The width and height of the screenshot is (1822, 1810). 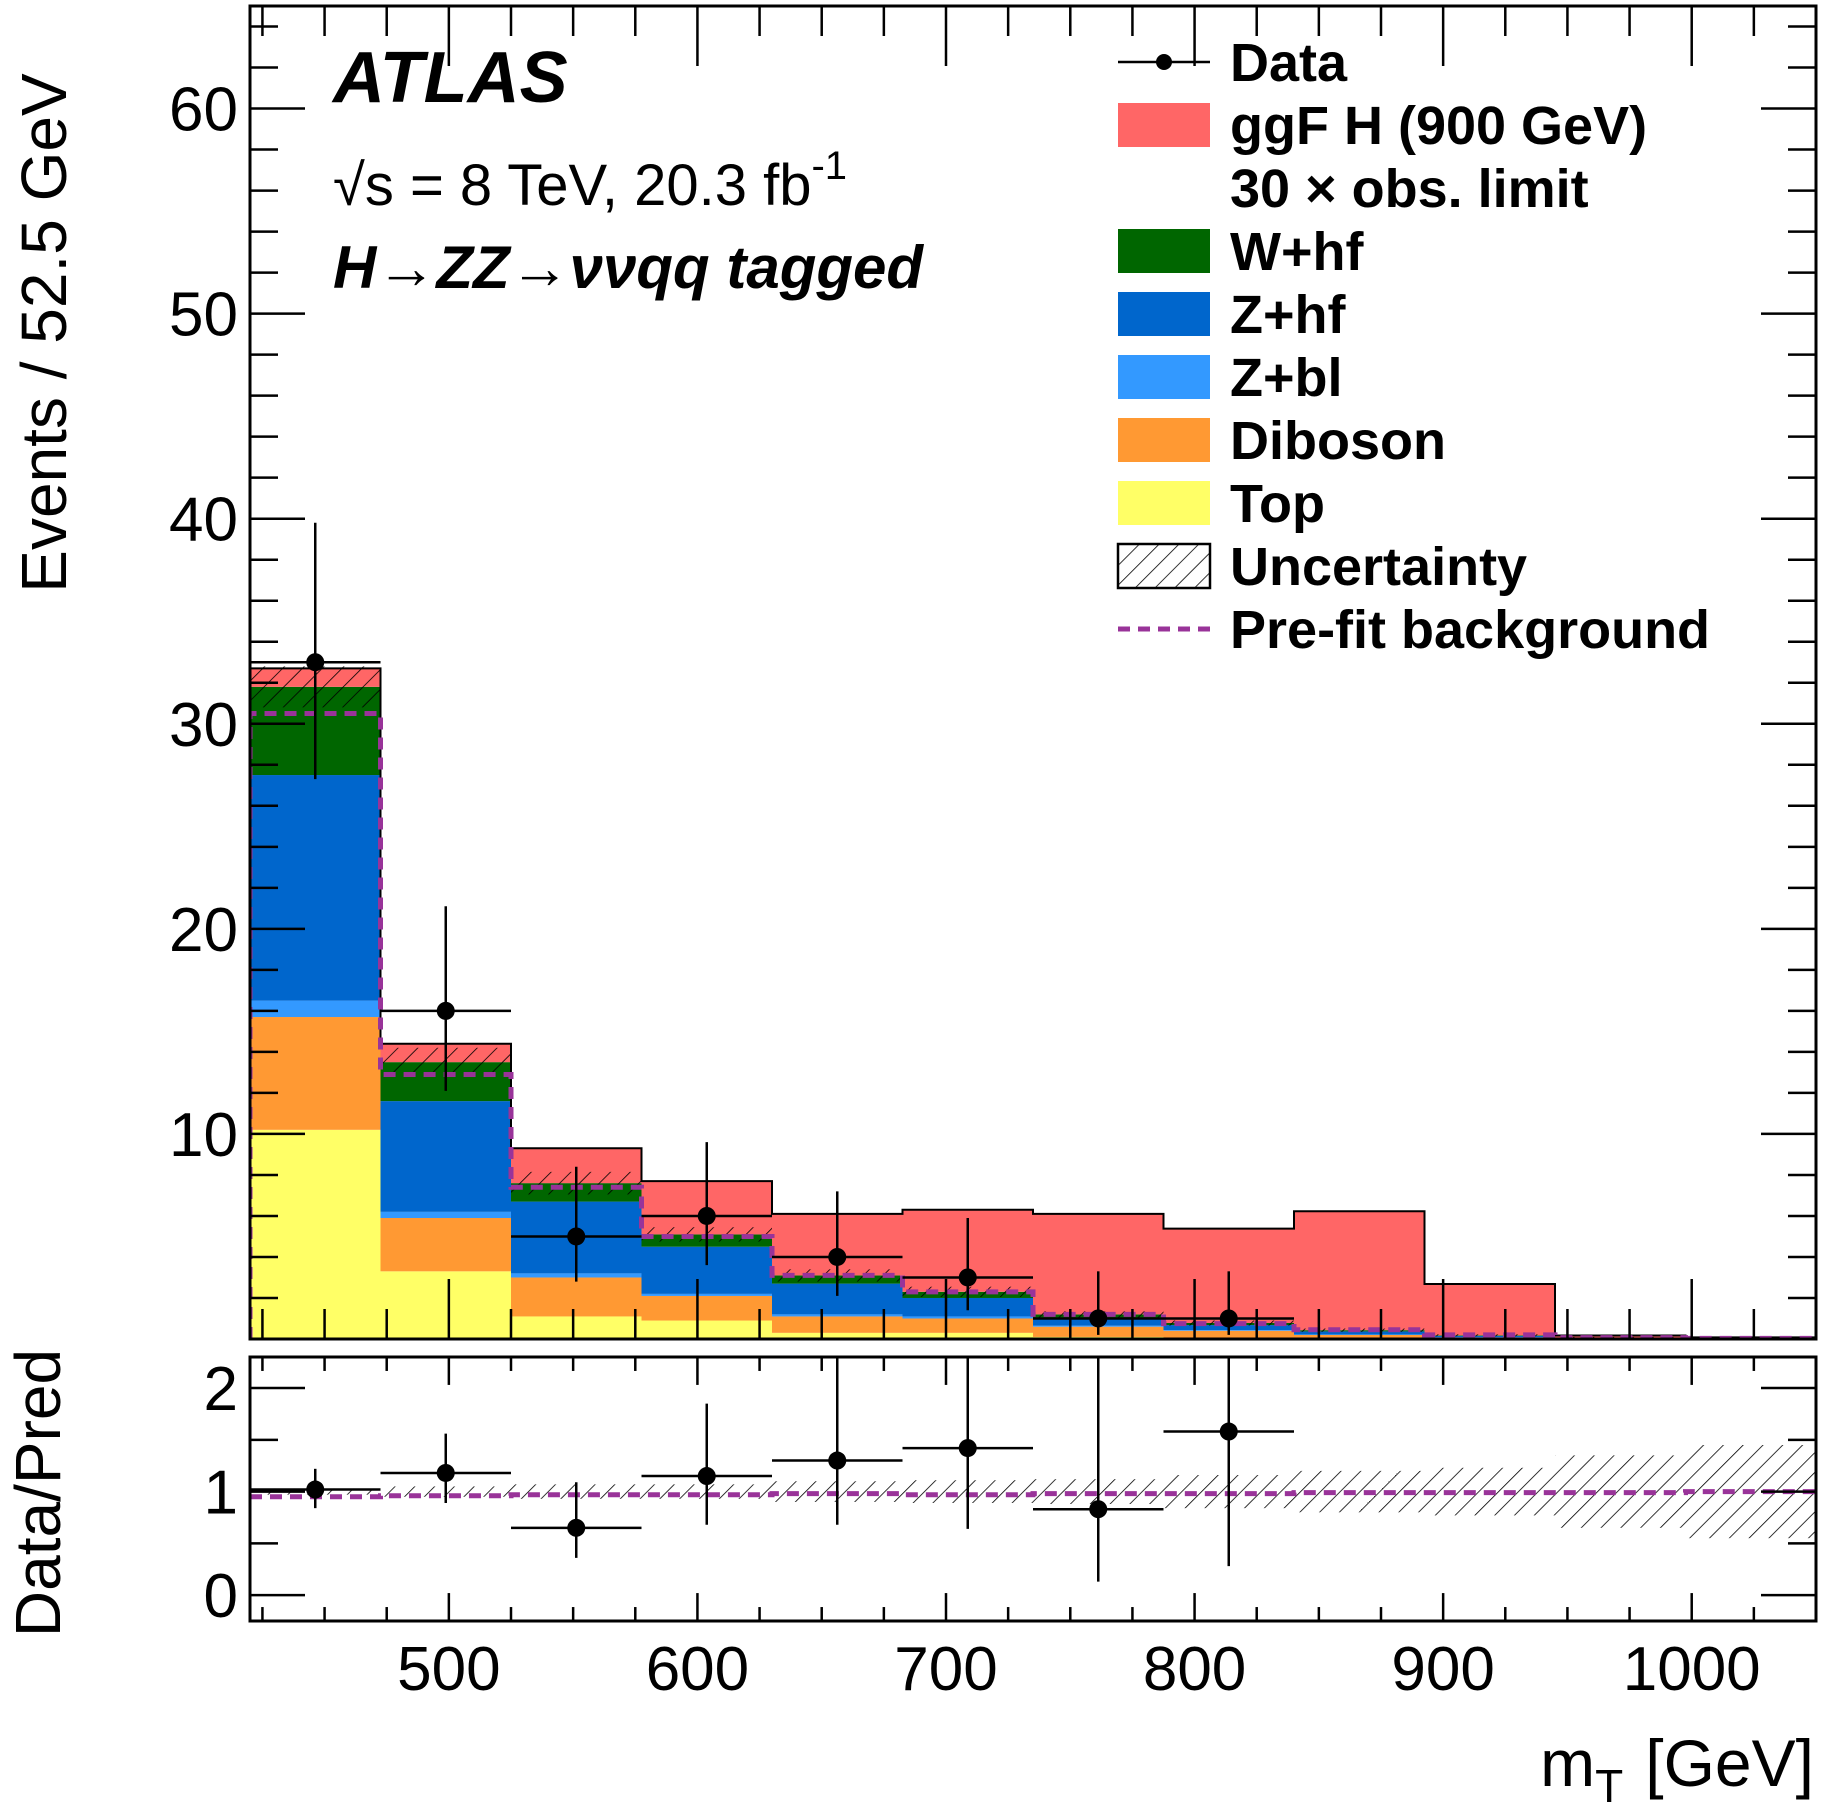 I want to click on legend-label-7: Uncertainty, so click(x=1378, y=567).